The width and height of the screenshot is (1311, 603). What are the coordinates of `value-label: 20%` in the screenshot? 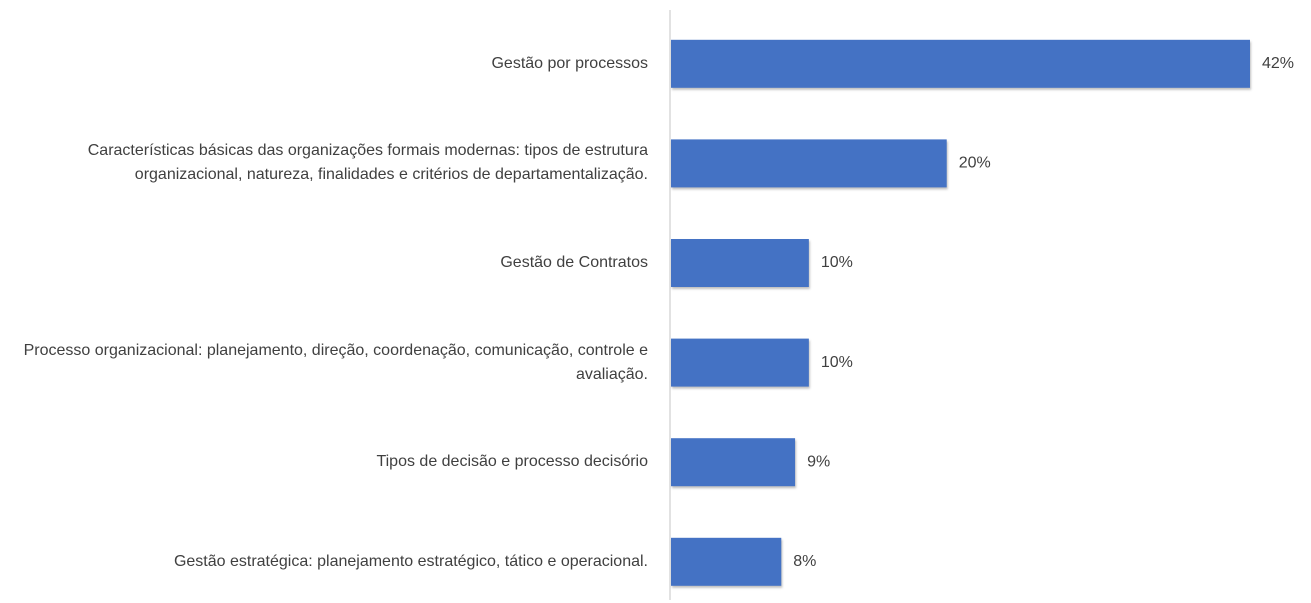 It's located at (975, 163).